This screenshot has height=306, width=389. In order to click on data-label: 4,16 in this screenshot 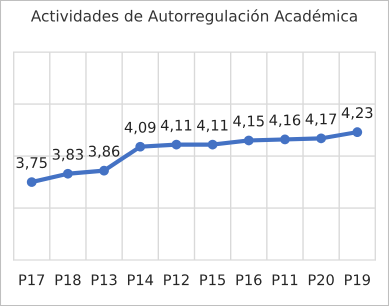, I will do `click(284, 120)`.